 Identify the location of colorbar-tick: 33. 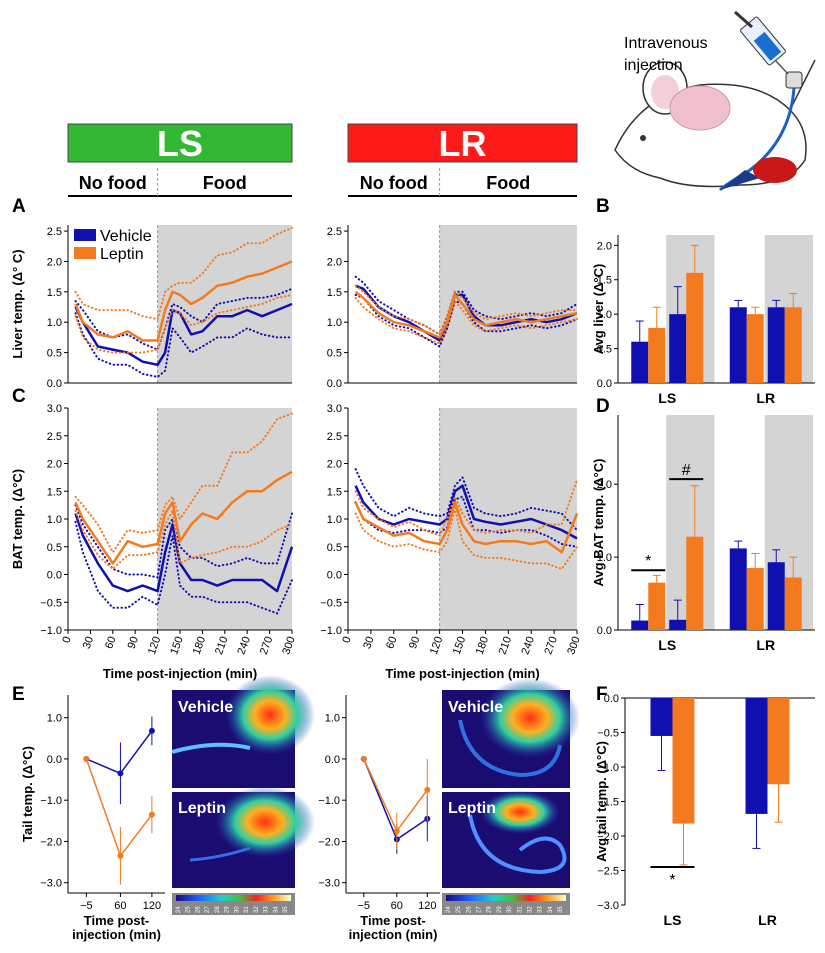
(267, 909).